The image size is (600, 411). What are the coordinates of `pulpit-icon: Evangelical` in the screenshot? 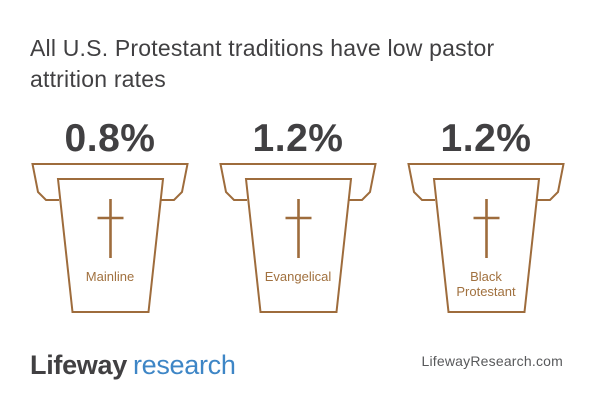 It's located at (298, 239).